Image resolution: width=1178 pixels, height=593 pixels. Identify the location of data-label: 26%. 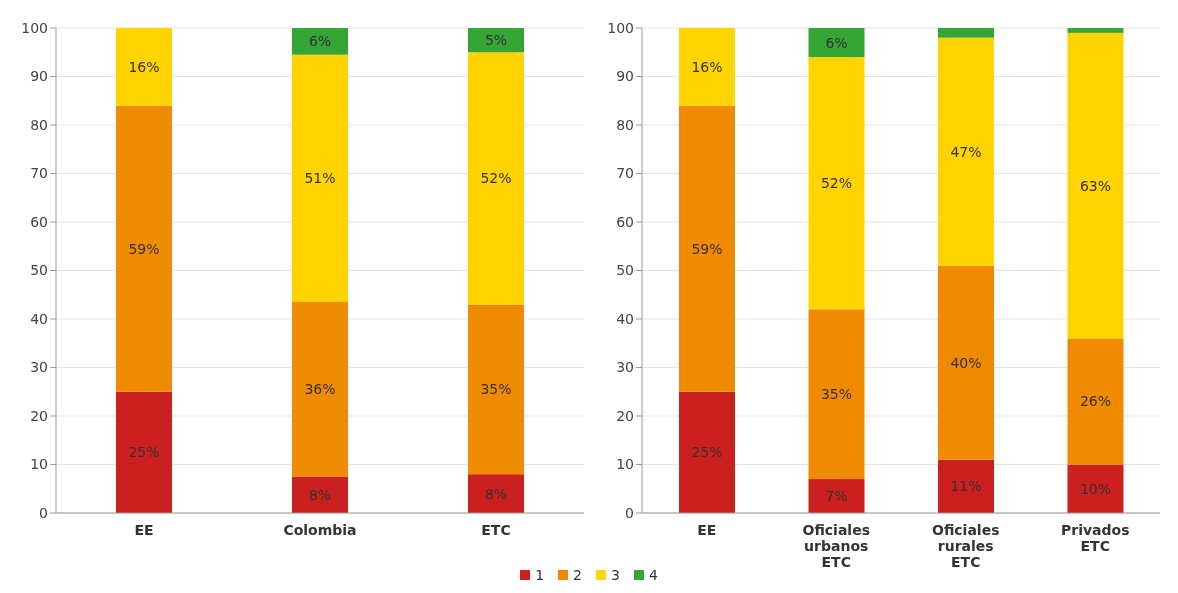
(1095, 401).